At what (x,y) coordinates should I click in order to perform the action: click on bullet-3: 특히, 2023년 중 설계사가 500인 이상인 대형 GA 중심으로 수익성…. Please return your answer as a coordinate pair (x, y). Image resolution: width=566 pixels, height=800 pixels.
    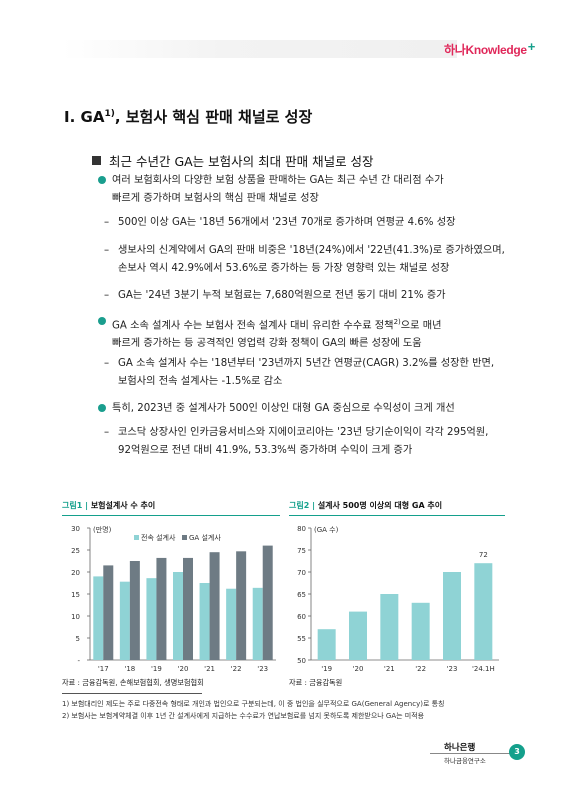
    Looking at the image, I should click on (276, 409).